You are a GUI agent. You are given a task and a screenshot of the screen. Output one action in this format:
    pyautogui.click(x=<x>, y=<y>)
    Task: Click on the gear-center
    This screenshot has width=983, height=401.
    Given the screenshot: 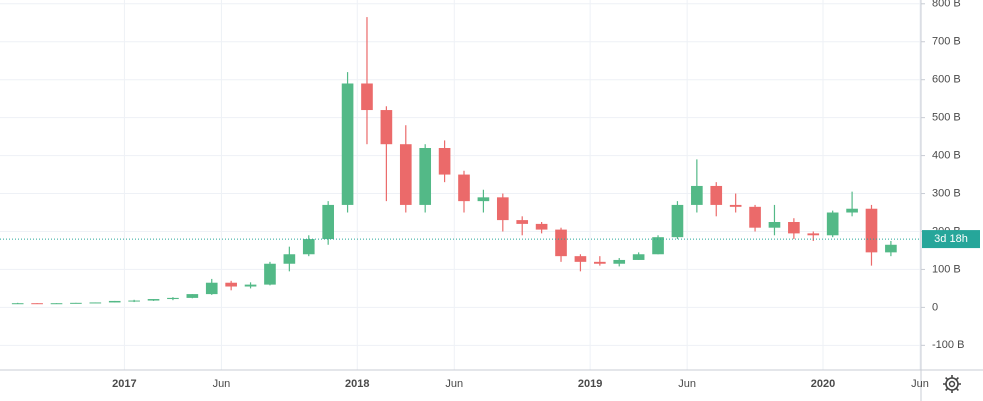 What is the action you would take?
    pyautogui.click(x=952, y=384)
    